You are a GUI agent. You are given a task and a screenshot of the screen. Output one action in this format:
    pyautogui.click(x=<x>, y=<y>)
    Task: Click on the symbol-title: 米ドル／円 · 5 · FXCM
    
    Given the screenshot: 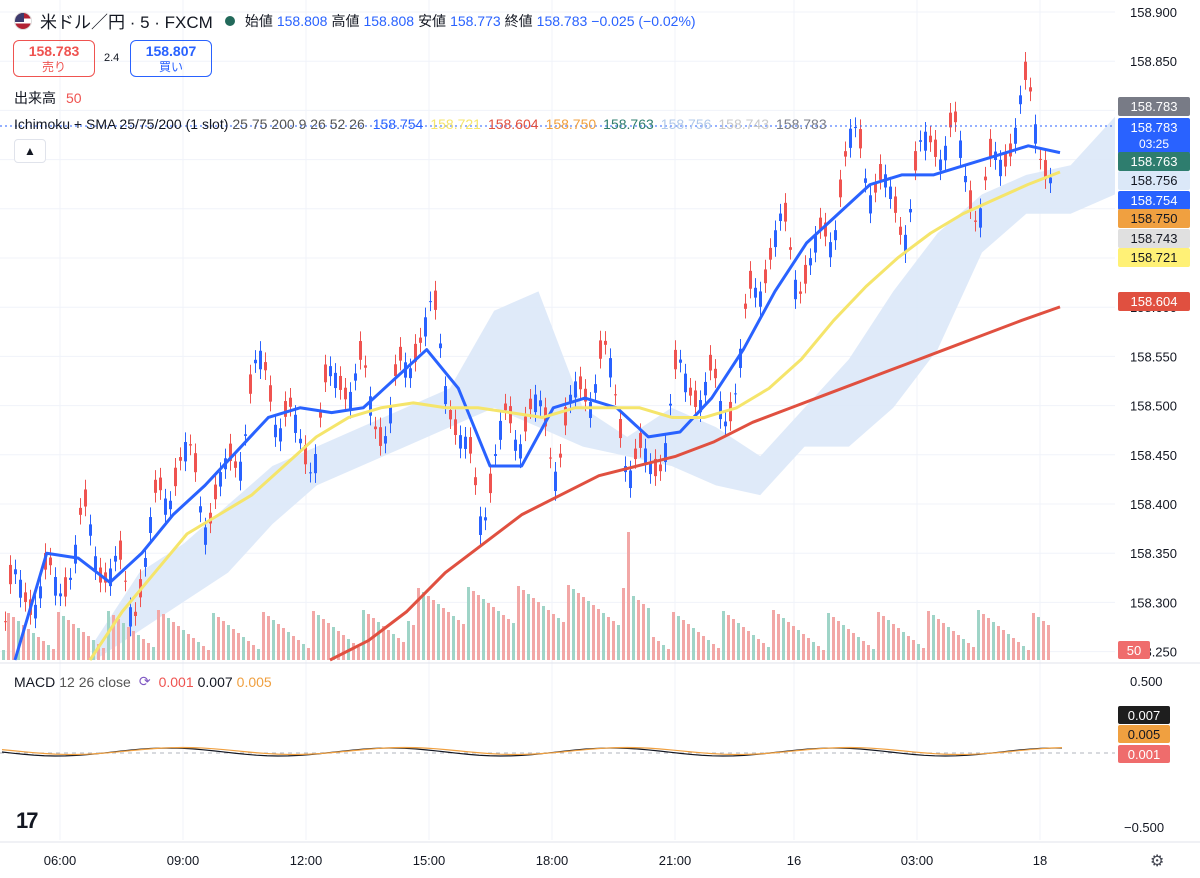 What is the action you would take?
    pyautogui.click(x=126, y=22)
    